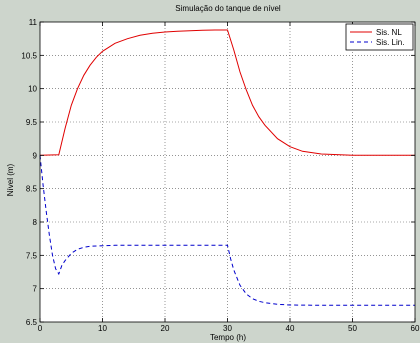 The image size is (420, 343). What do you see at coordinates (33, 22) in the screenshot?
I see `y-tick-label: 11` at bounding box center [33, 22].